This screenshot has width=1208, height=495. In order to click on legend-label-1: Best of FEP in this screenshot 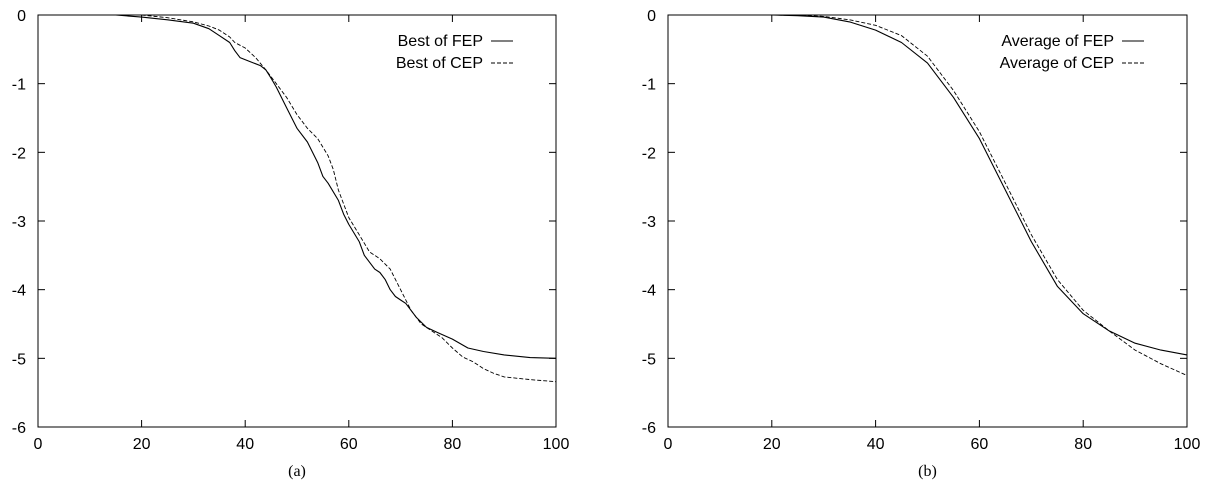, I will do `click(440, 41)`.